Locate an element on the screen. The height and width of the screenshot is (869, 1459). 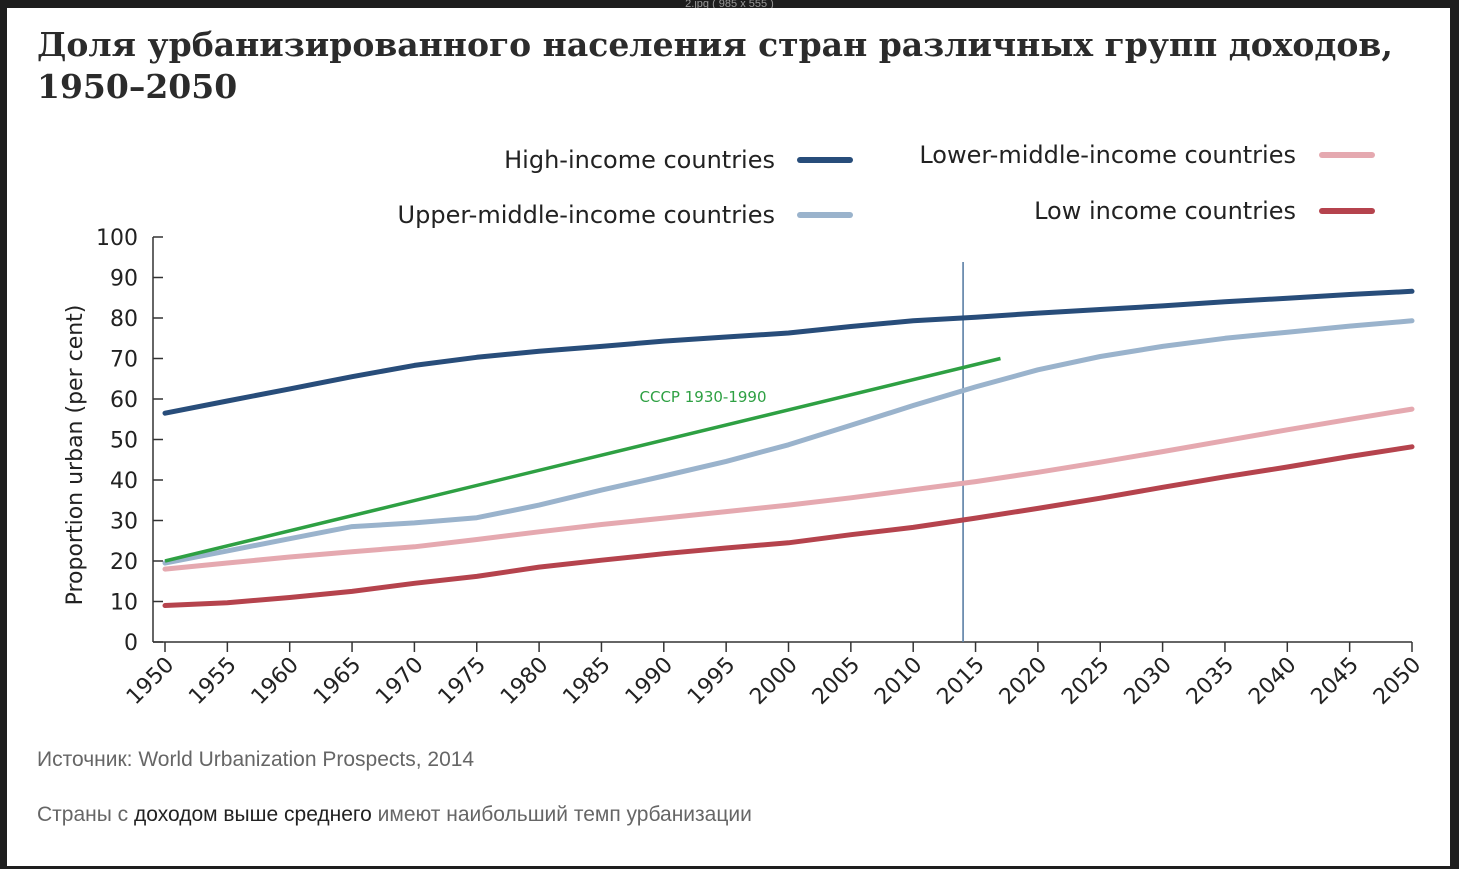
y-tick-label: 60 is located at coordinates (124, 400).